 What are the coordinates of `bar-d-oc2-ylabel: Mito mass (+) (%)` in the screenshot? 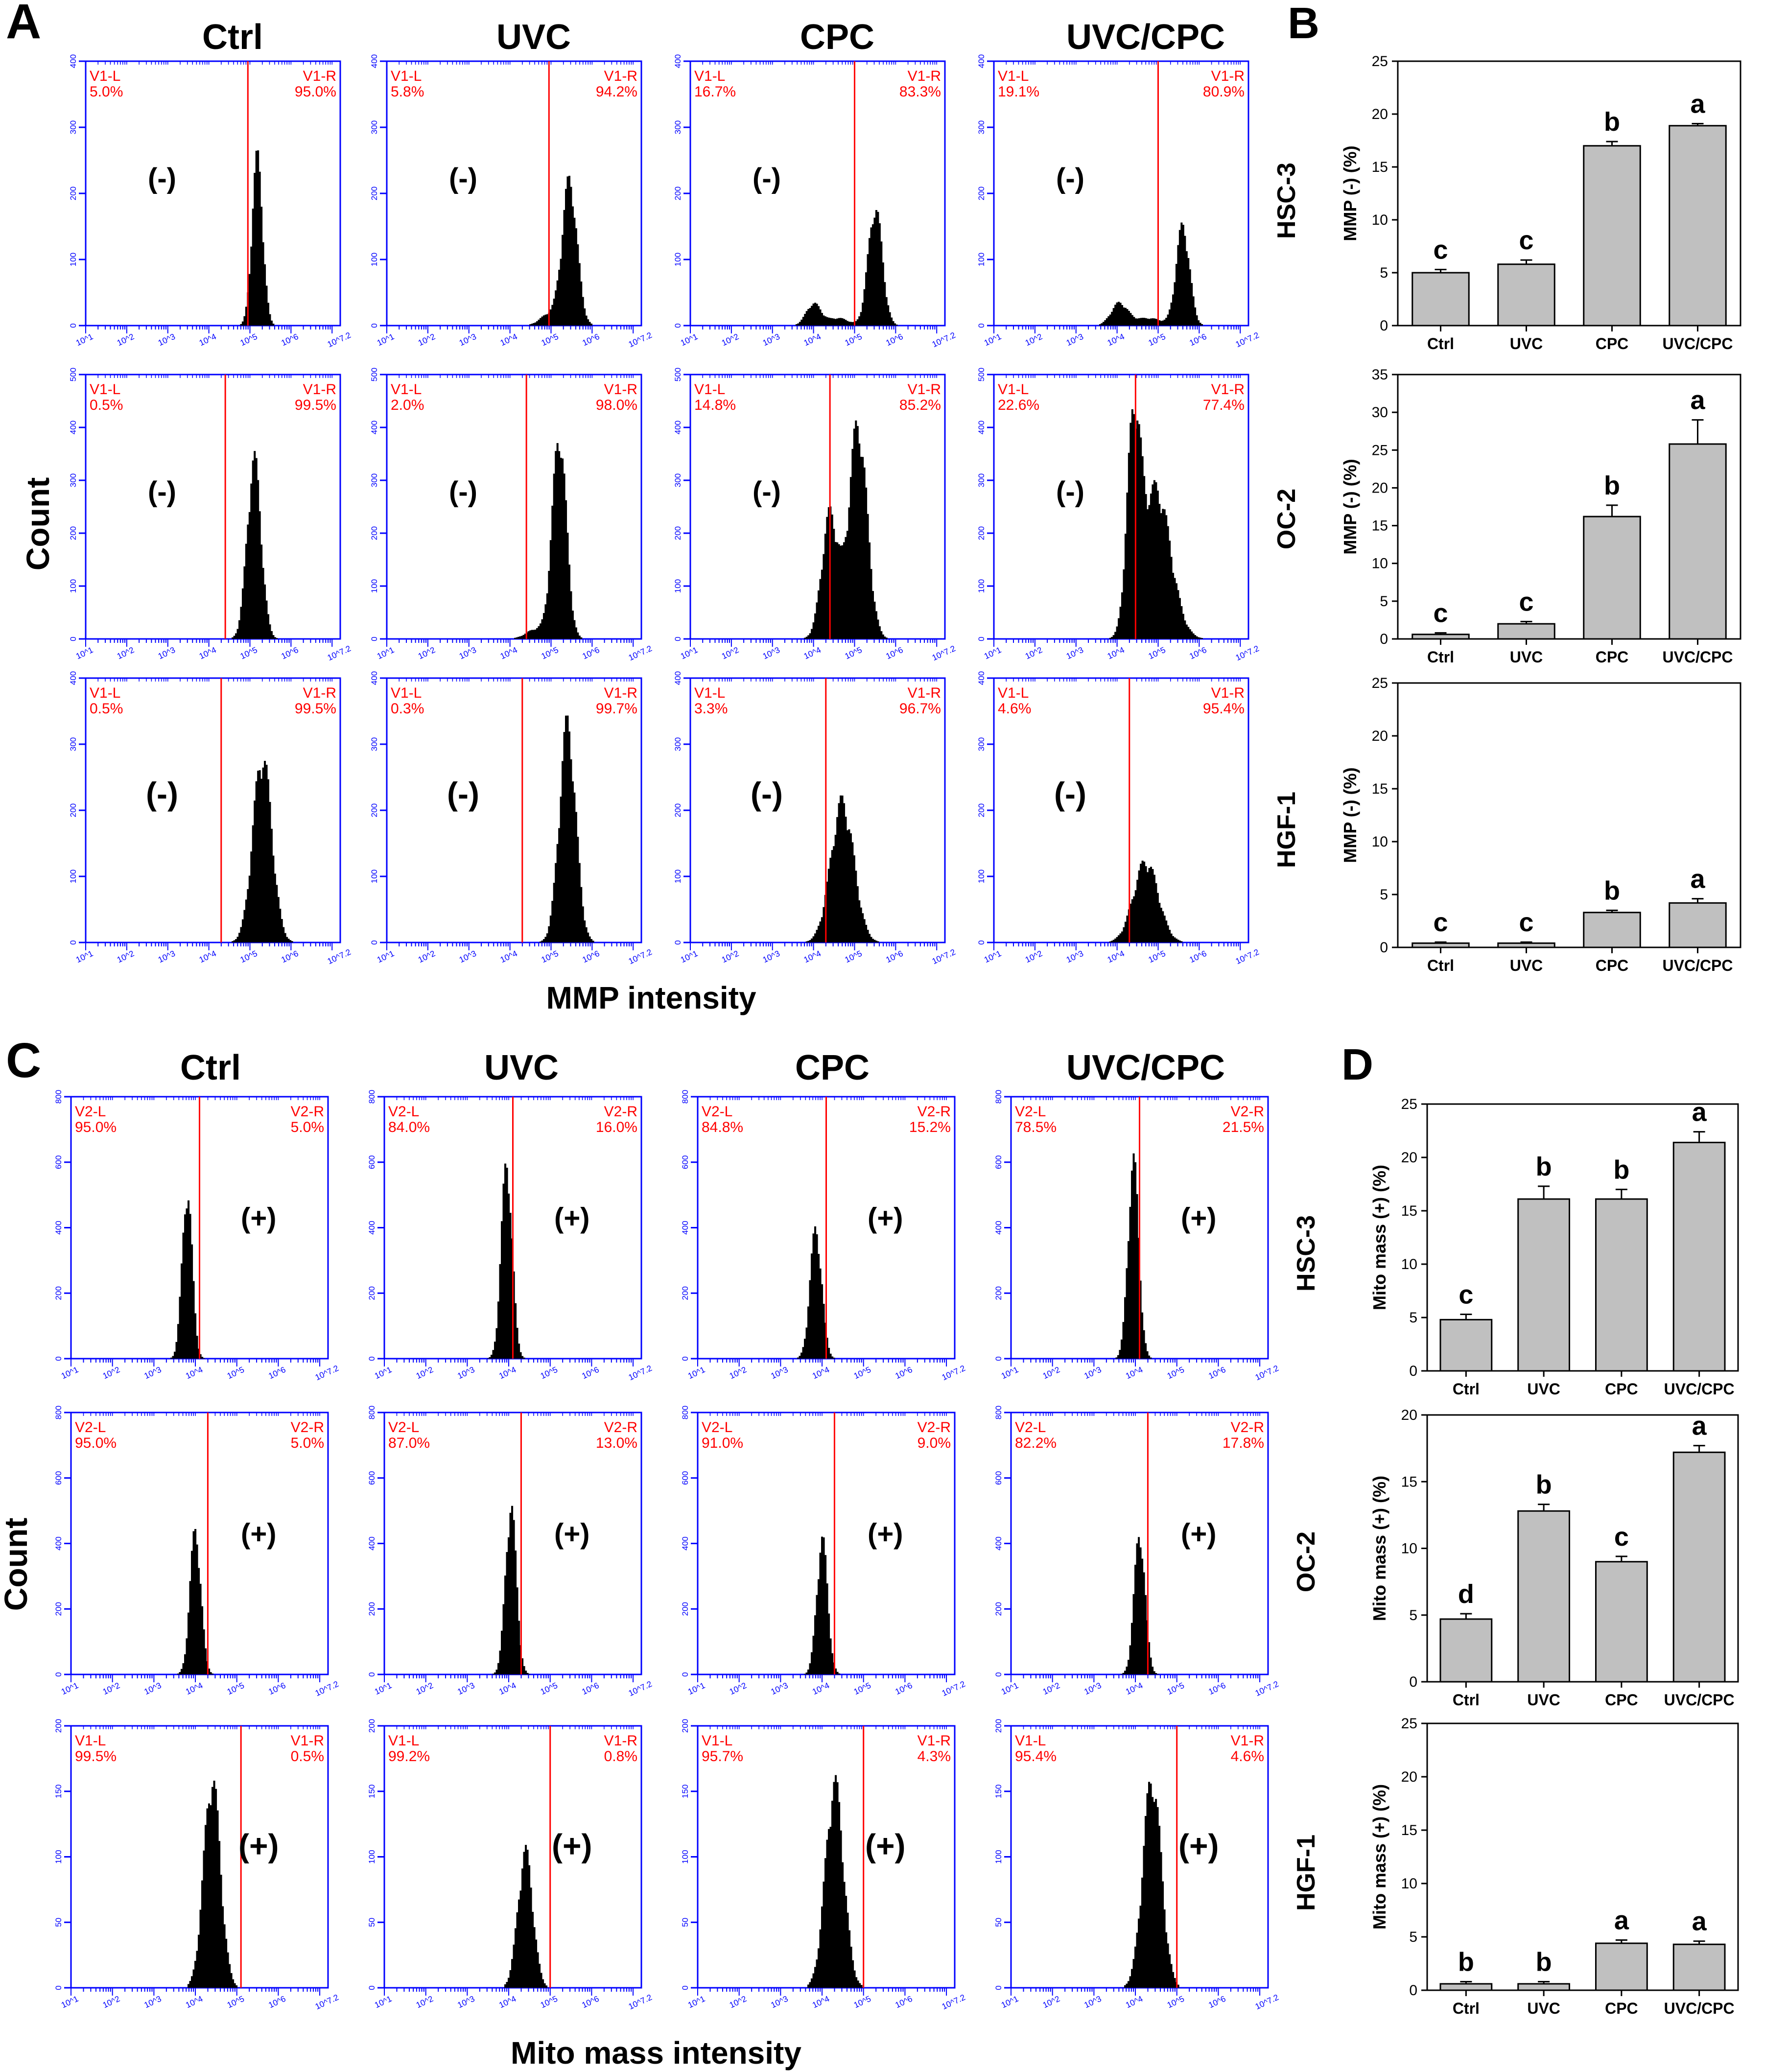 It's located at (1379, 1549).